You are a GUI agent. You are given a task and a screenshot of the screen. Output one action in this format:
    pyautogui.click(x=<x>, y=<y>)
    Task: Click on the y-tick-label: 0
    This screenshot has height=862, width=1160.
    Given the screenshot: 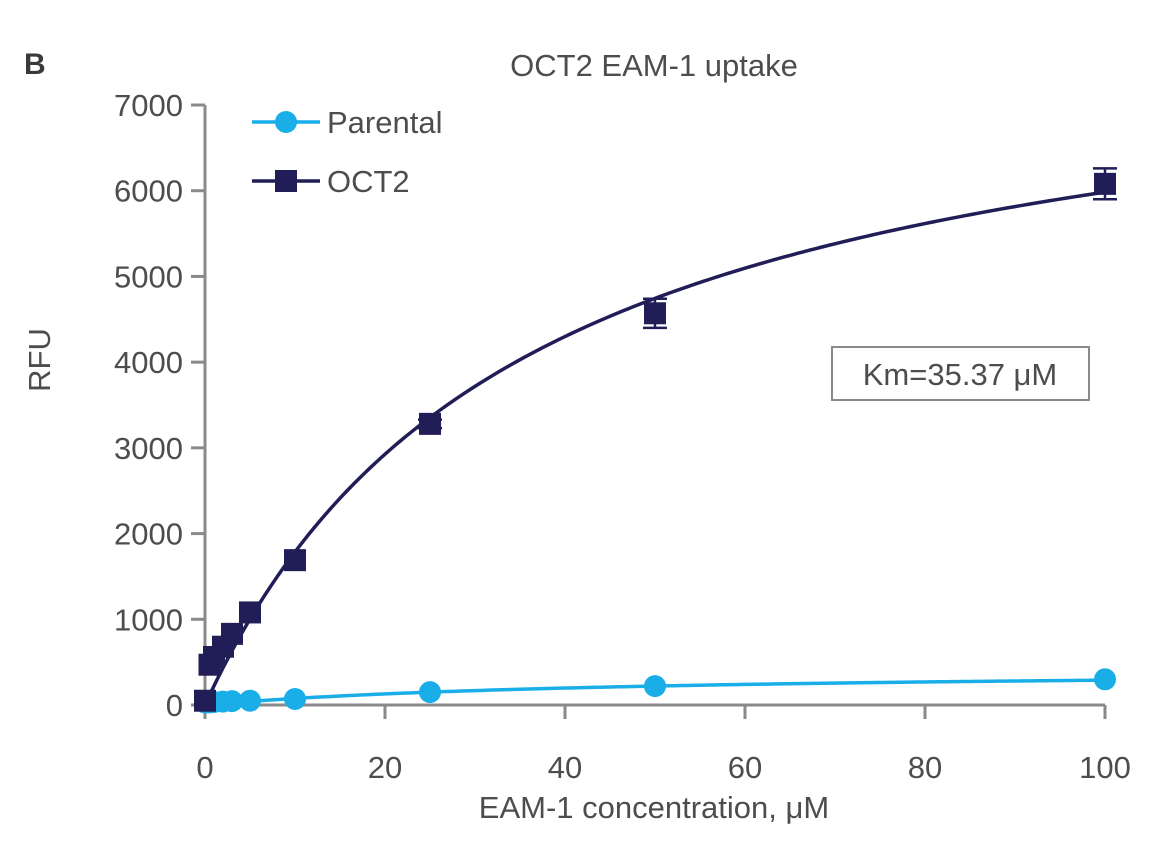 What is the action you would take?
    pyautogui.click(x=174, y=705)
    